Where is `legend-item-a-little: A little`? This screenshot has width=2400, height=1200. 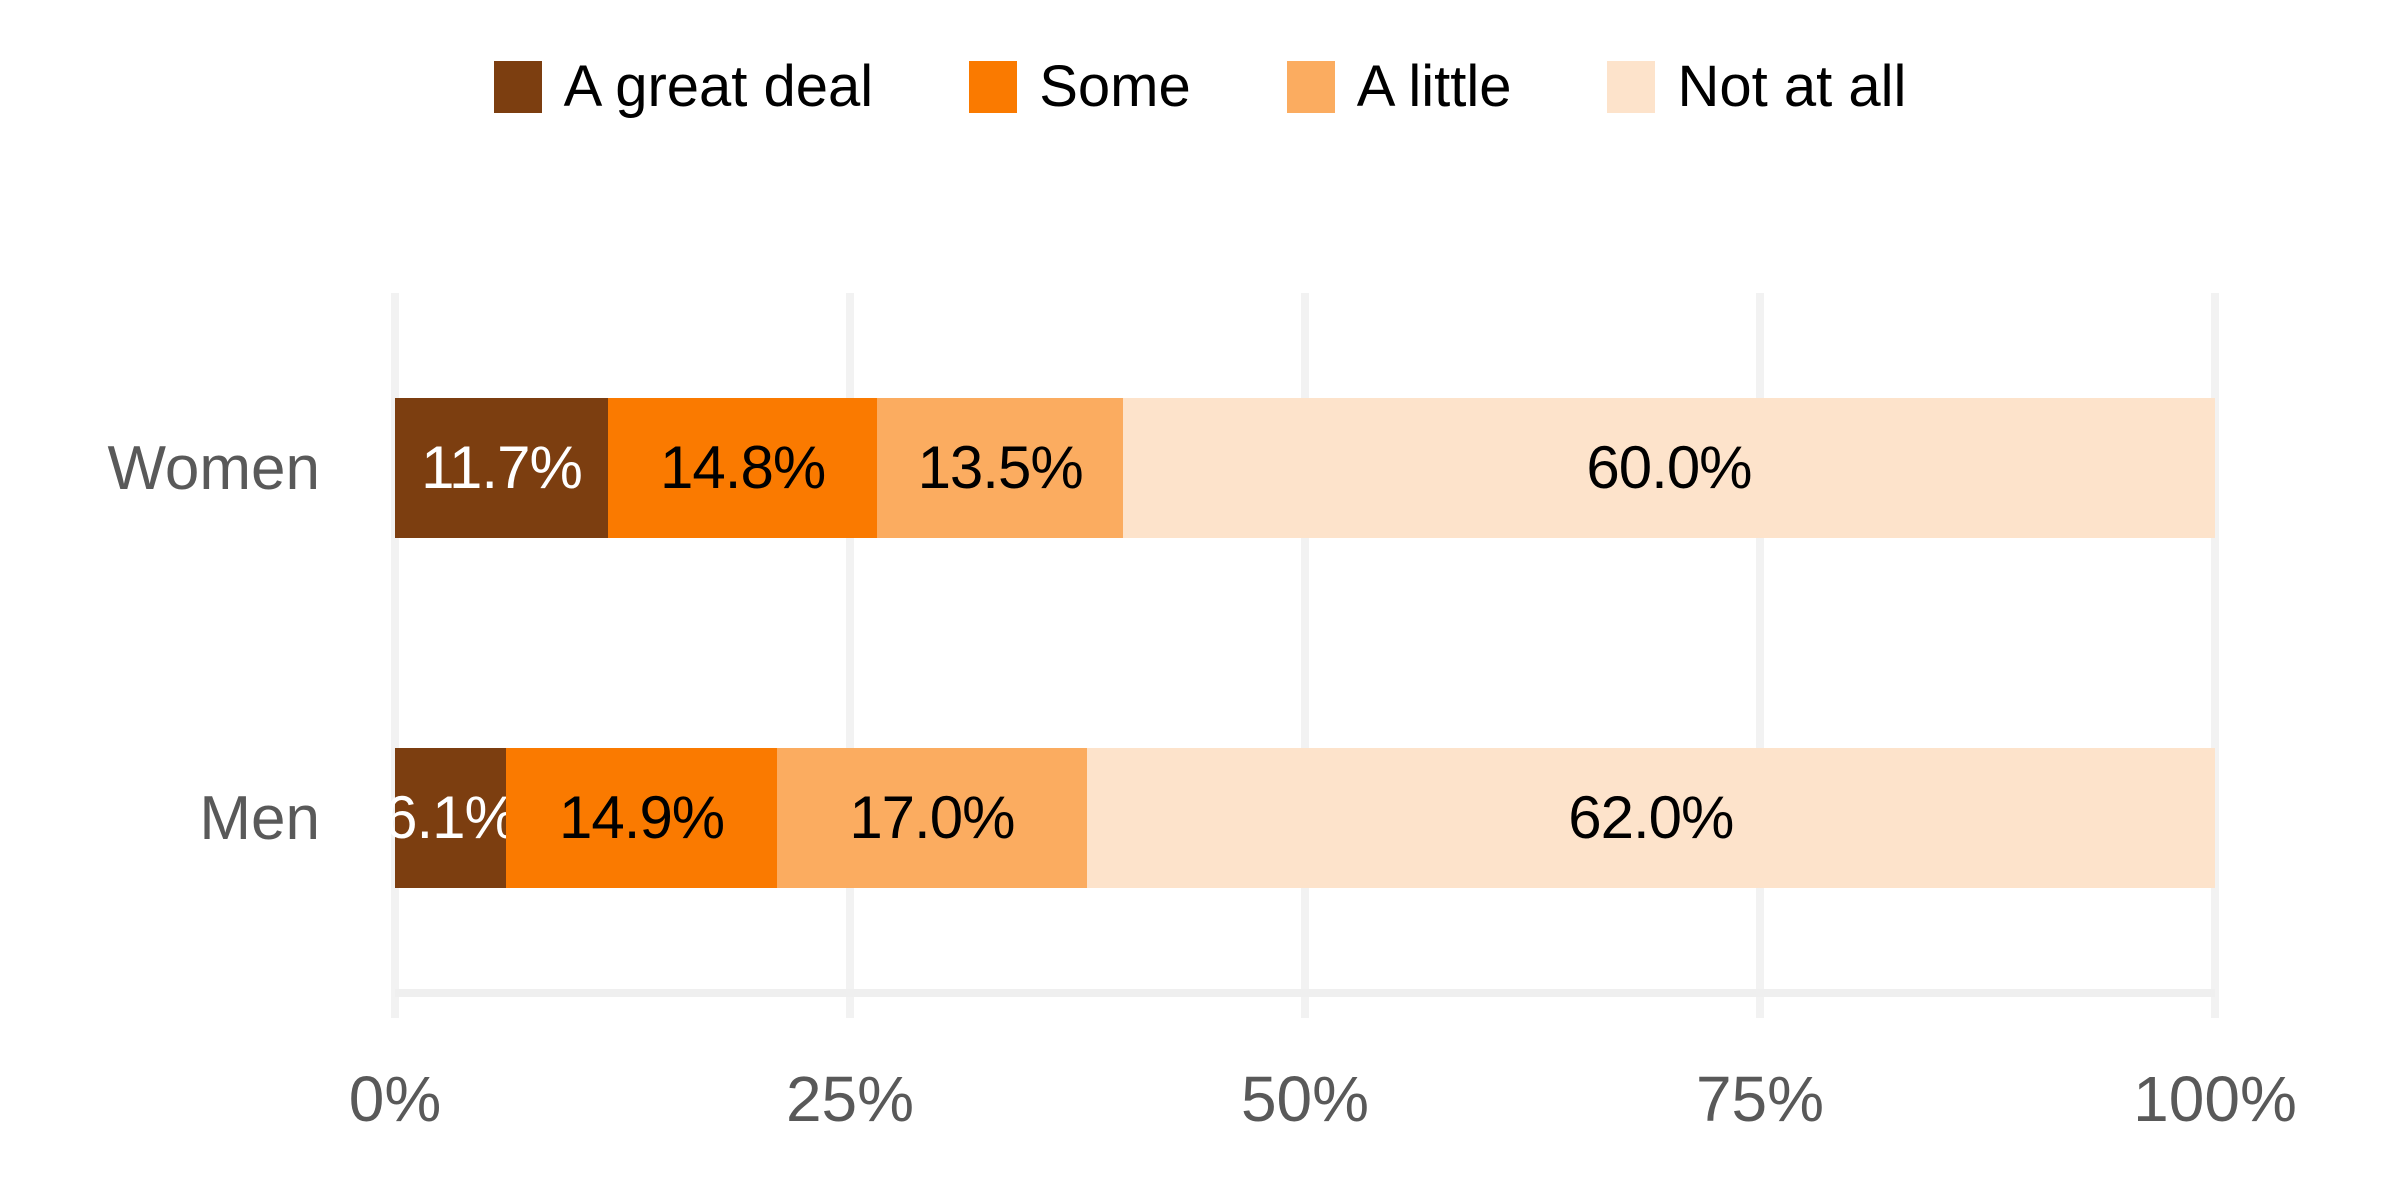
legend-item-a-little: A little is located at coordinates (1399, 86).